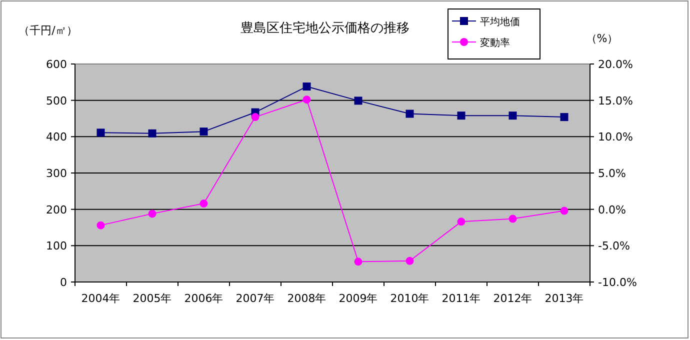  I want to click on x-tick-label: 2013年, so click(564, 298).